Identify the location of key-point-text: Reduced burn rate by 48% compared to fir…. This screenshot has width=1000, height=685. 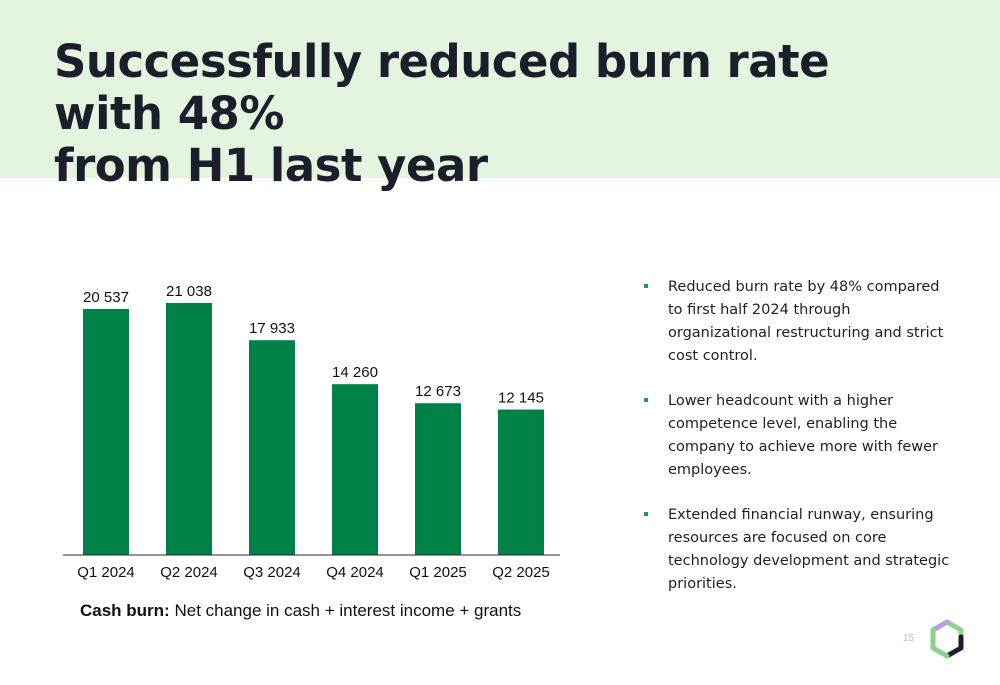
(806, 321).